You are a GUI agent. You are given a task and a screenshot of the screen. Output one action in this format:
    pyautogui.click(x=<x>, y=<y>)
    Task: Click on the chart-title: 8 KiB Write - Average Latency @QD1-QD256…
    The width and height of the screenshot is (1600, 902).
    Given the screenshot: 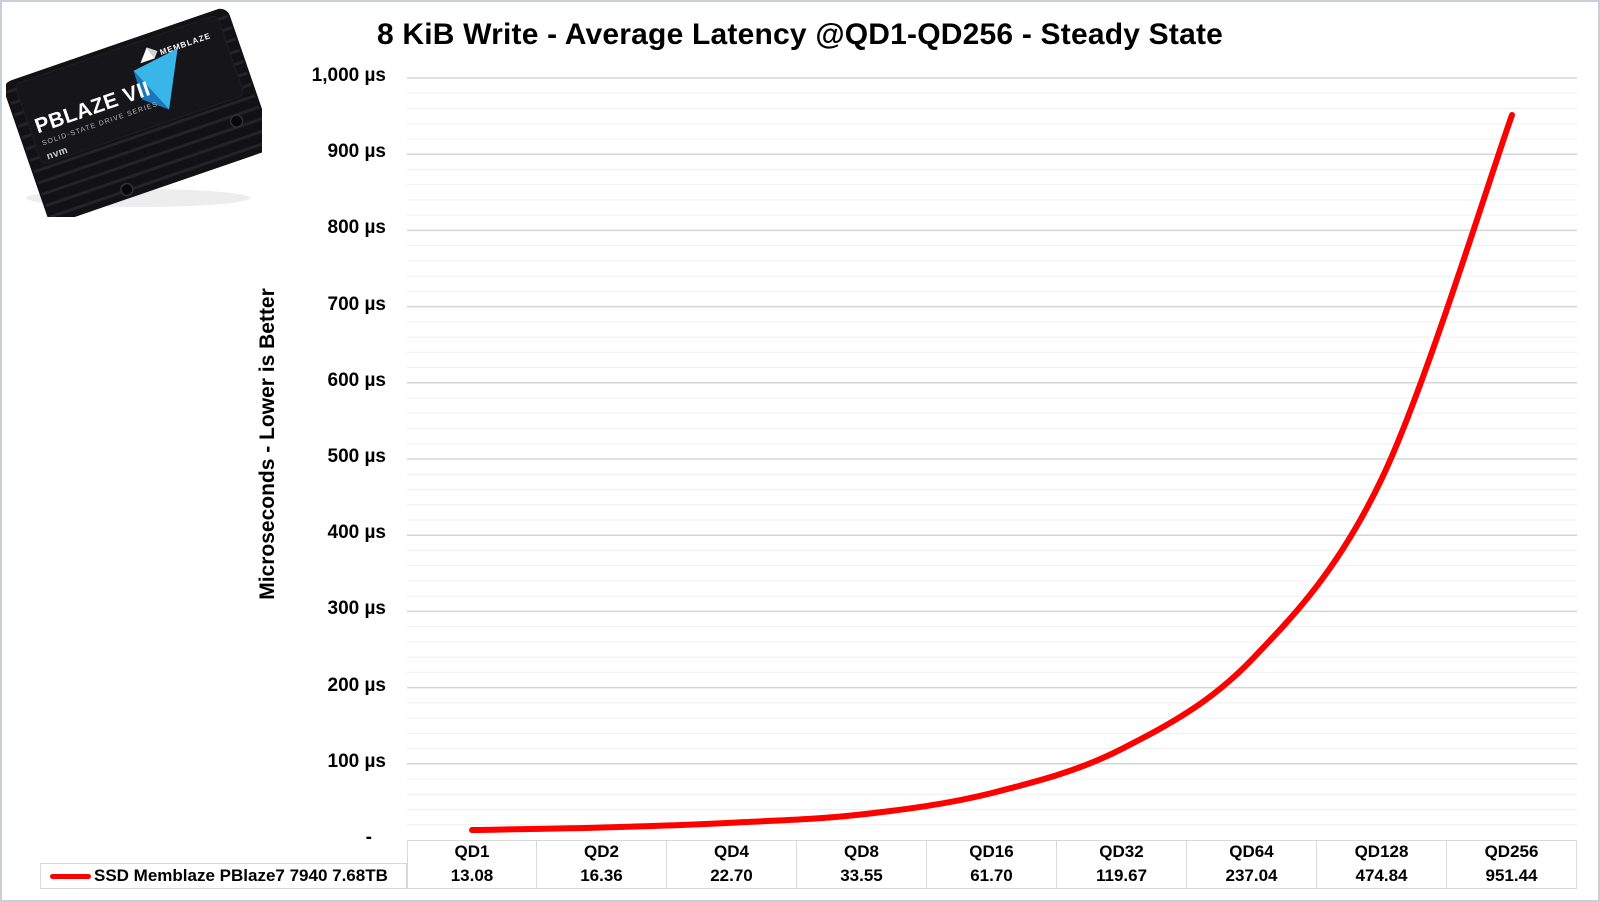 What is the action you would take?
    pyautogui.click(x=800, y=34)
    